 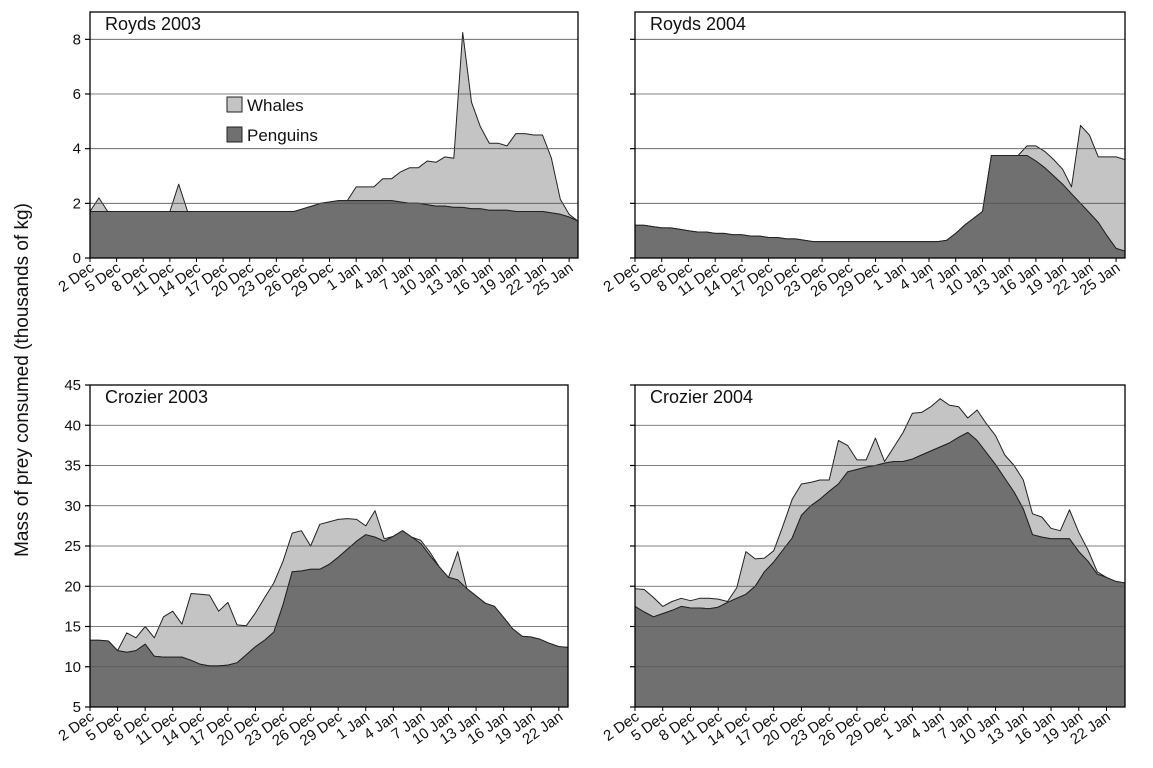 I want to click on y-tick-label: 35, so click(x=72, y=466).